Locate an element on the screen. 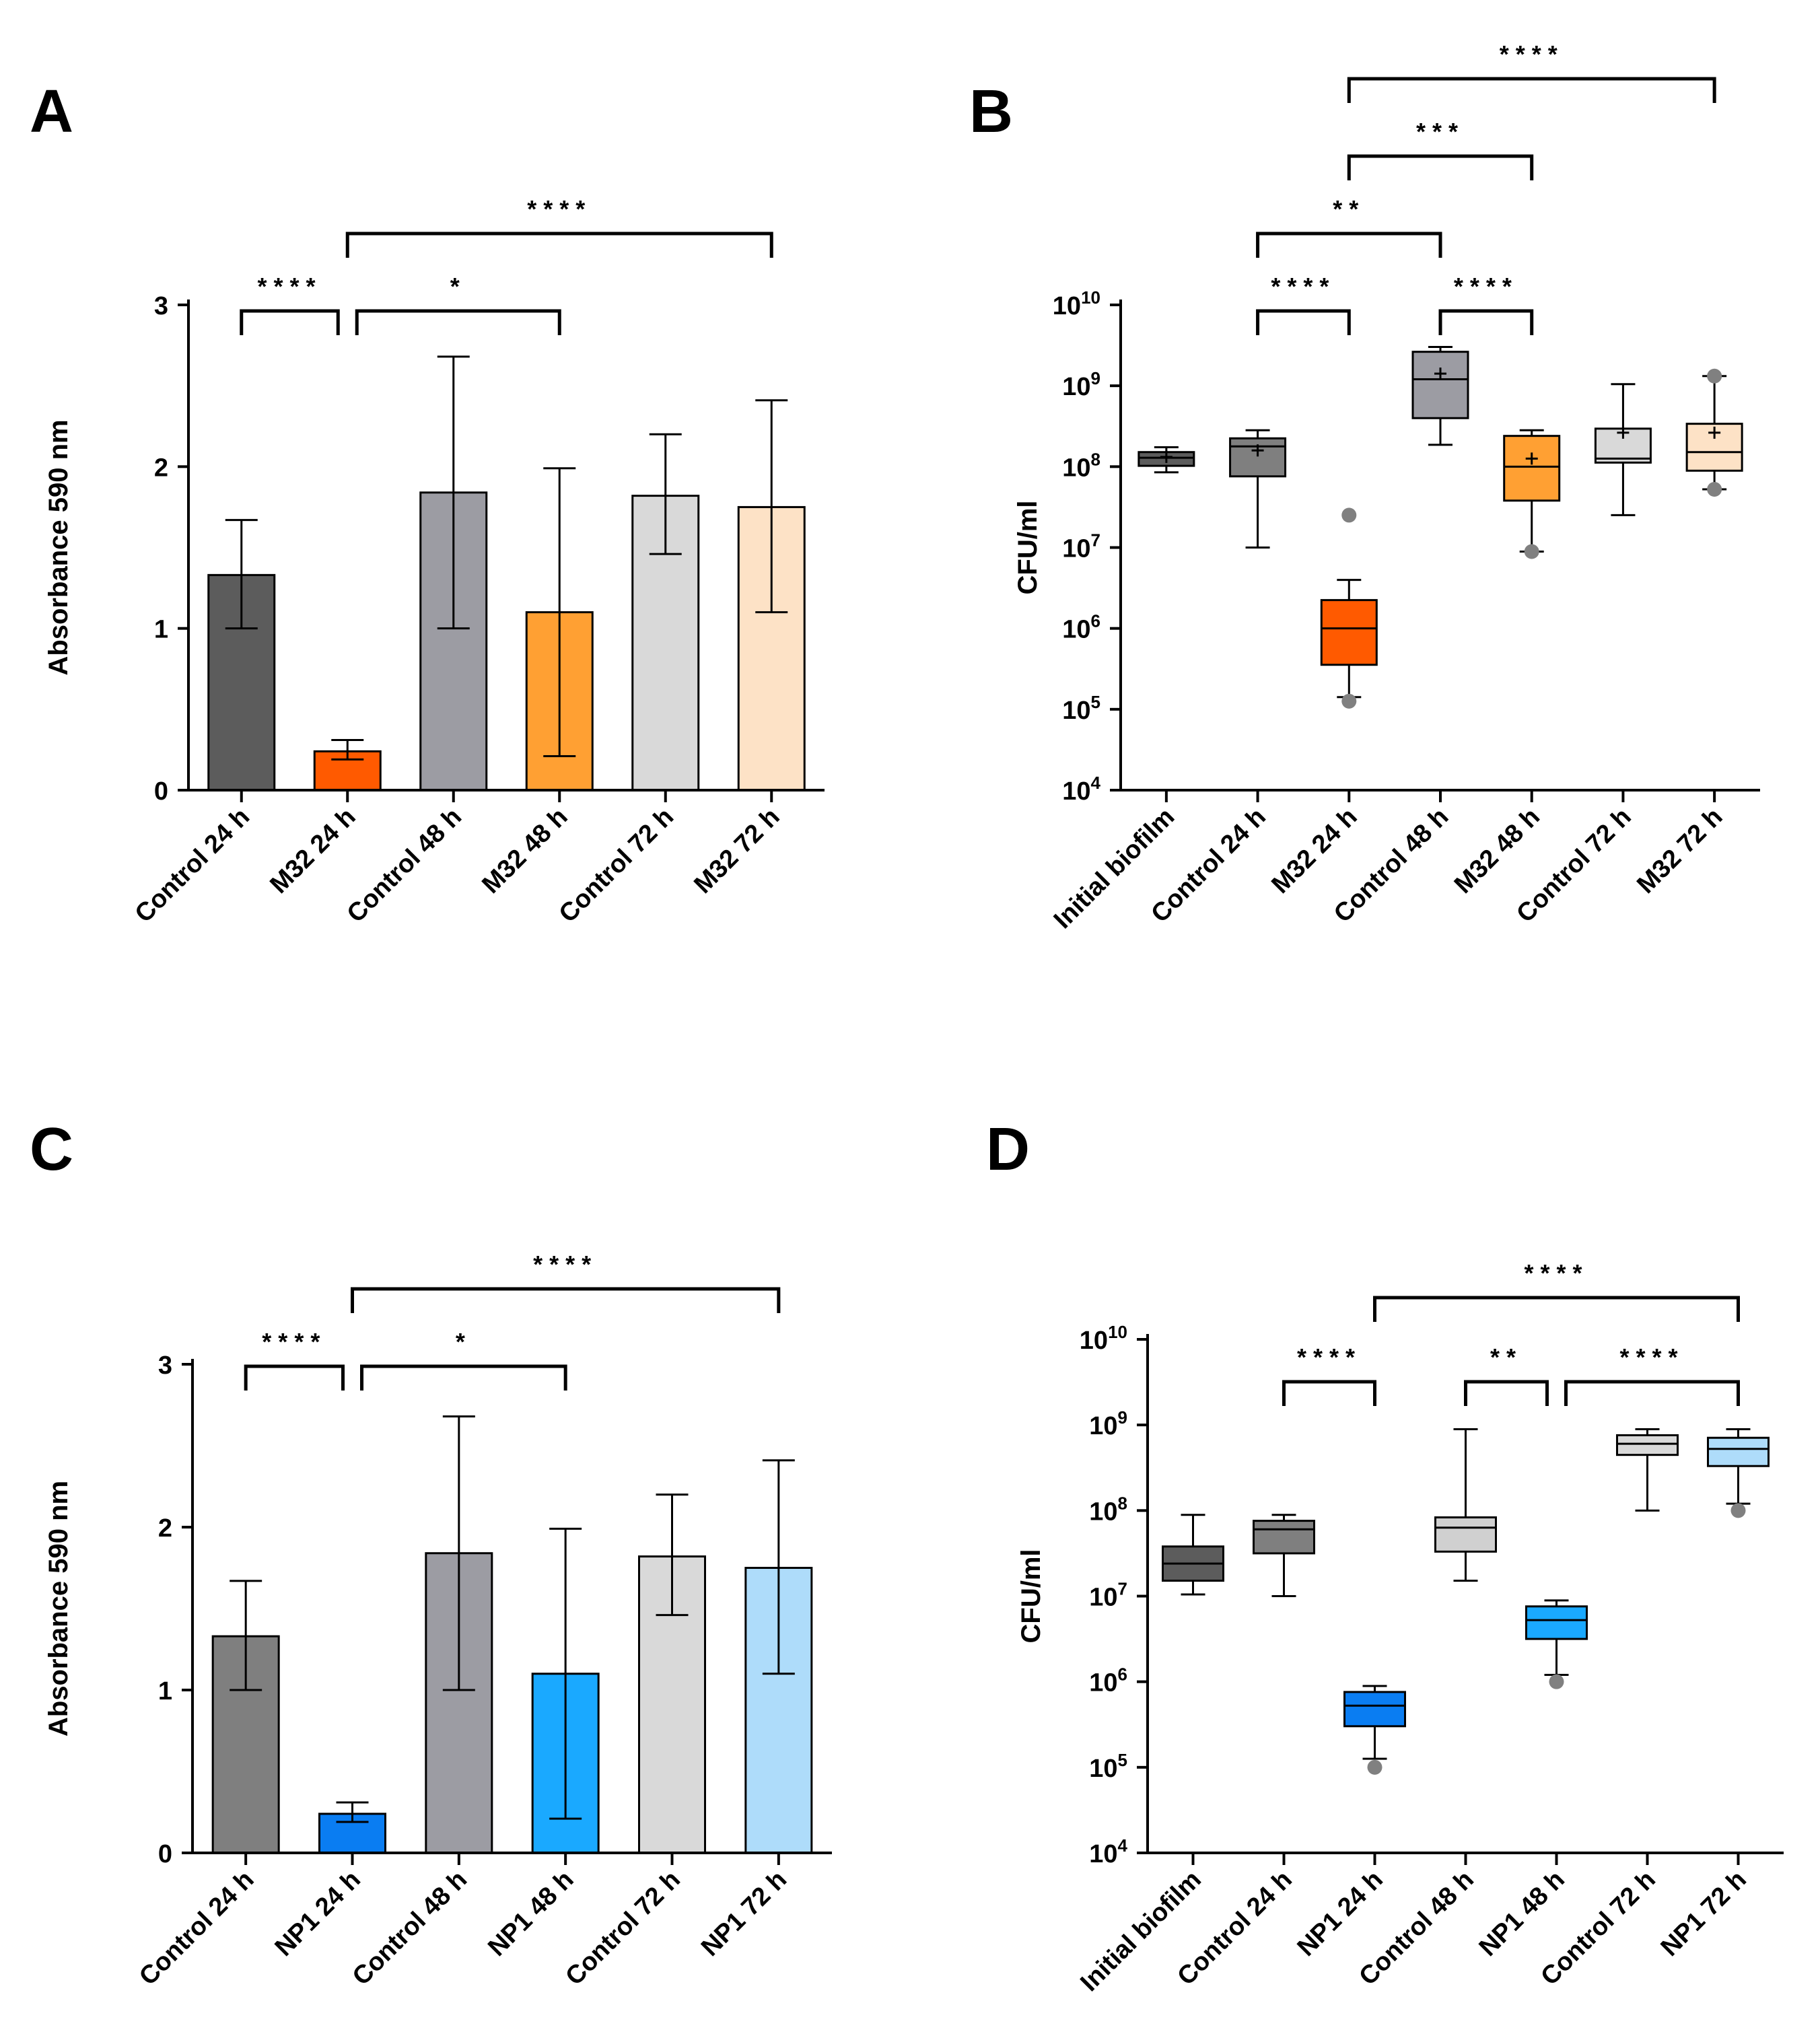  y-tick-label: 10⁵ is located at coordinates (1081, 709).